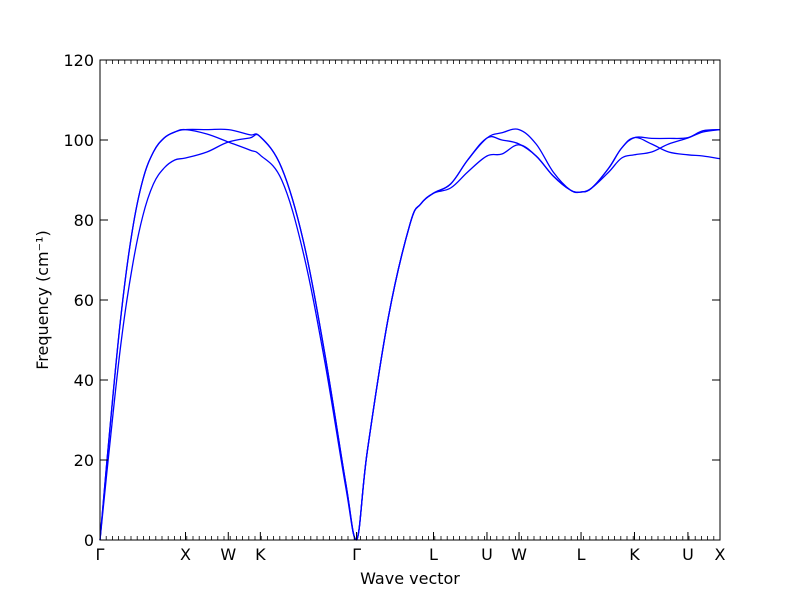 This screenshot has width=800, height=600. I want to click on y-tick-label: 80, so click(84, 220).